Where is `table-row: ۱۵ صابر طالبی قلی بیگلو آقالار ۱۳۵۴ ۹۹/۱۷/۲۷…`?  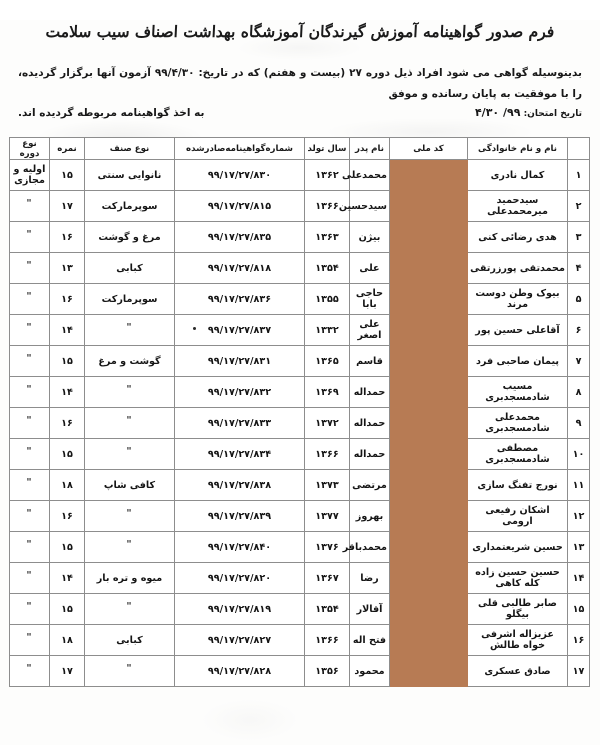
table-row: ۱۵ صابر طالبی قلی بیگلو آقالار ۱۳۵۴ ۹۹/۱۷/۲۷… is located at coordinates (299, 609).